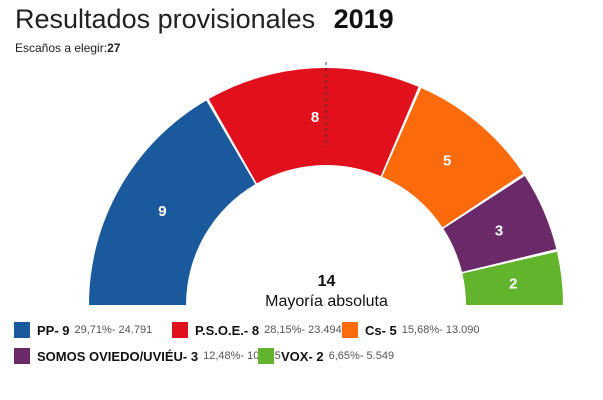 The width and height of the screenshot is (603, 400). I want to click on legend-party-label: P.S.O.E.- 8, so click(227, 330).